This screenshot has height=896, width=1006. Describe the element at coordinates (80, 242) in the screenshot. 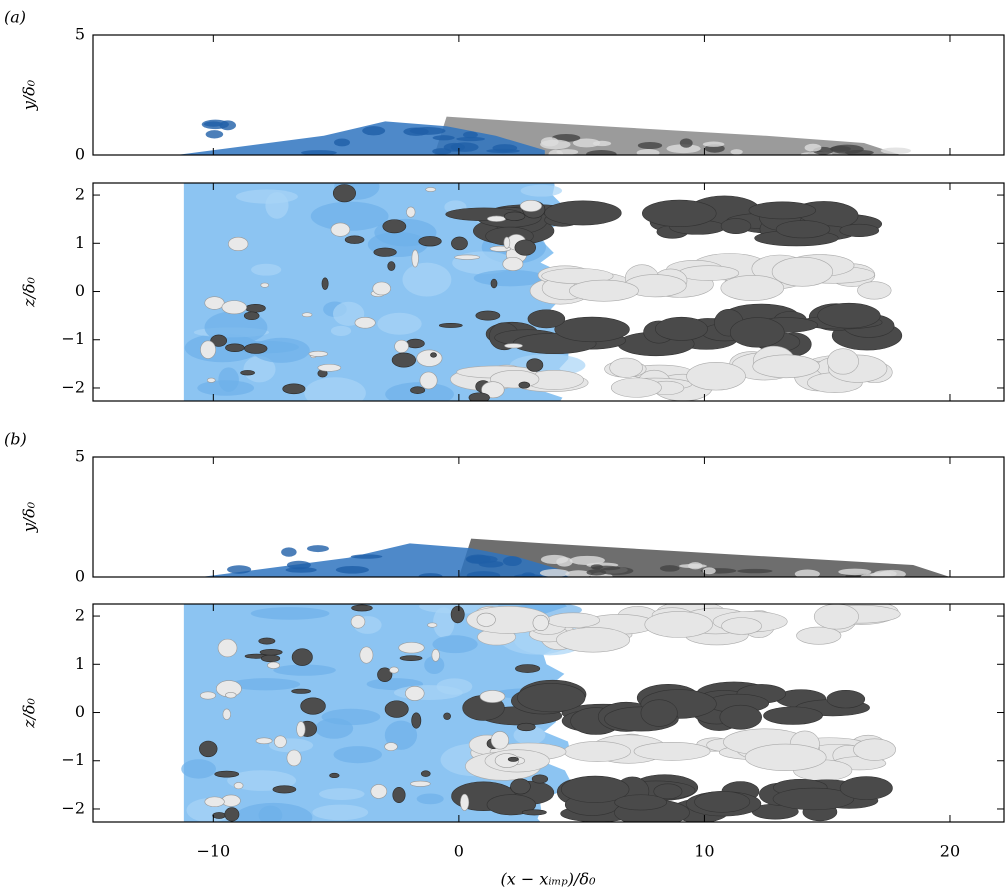

I see `y-tick-label: 1` at that location.